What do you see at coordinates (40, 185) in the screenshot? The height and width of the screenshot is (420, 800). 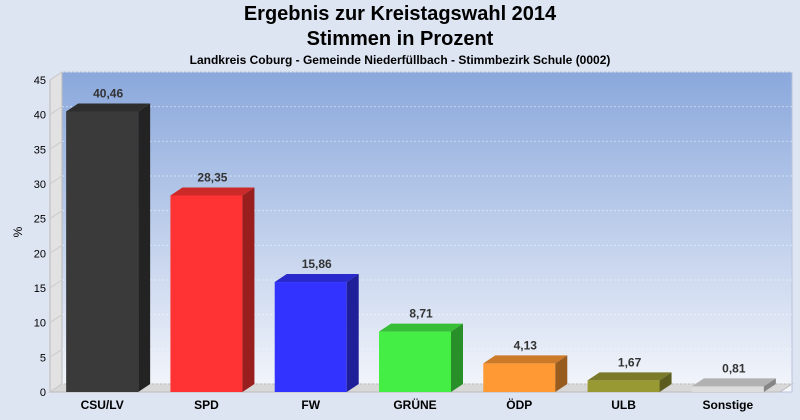 I see `y-tick-label: 30` at bounding box center [40, 185].